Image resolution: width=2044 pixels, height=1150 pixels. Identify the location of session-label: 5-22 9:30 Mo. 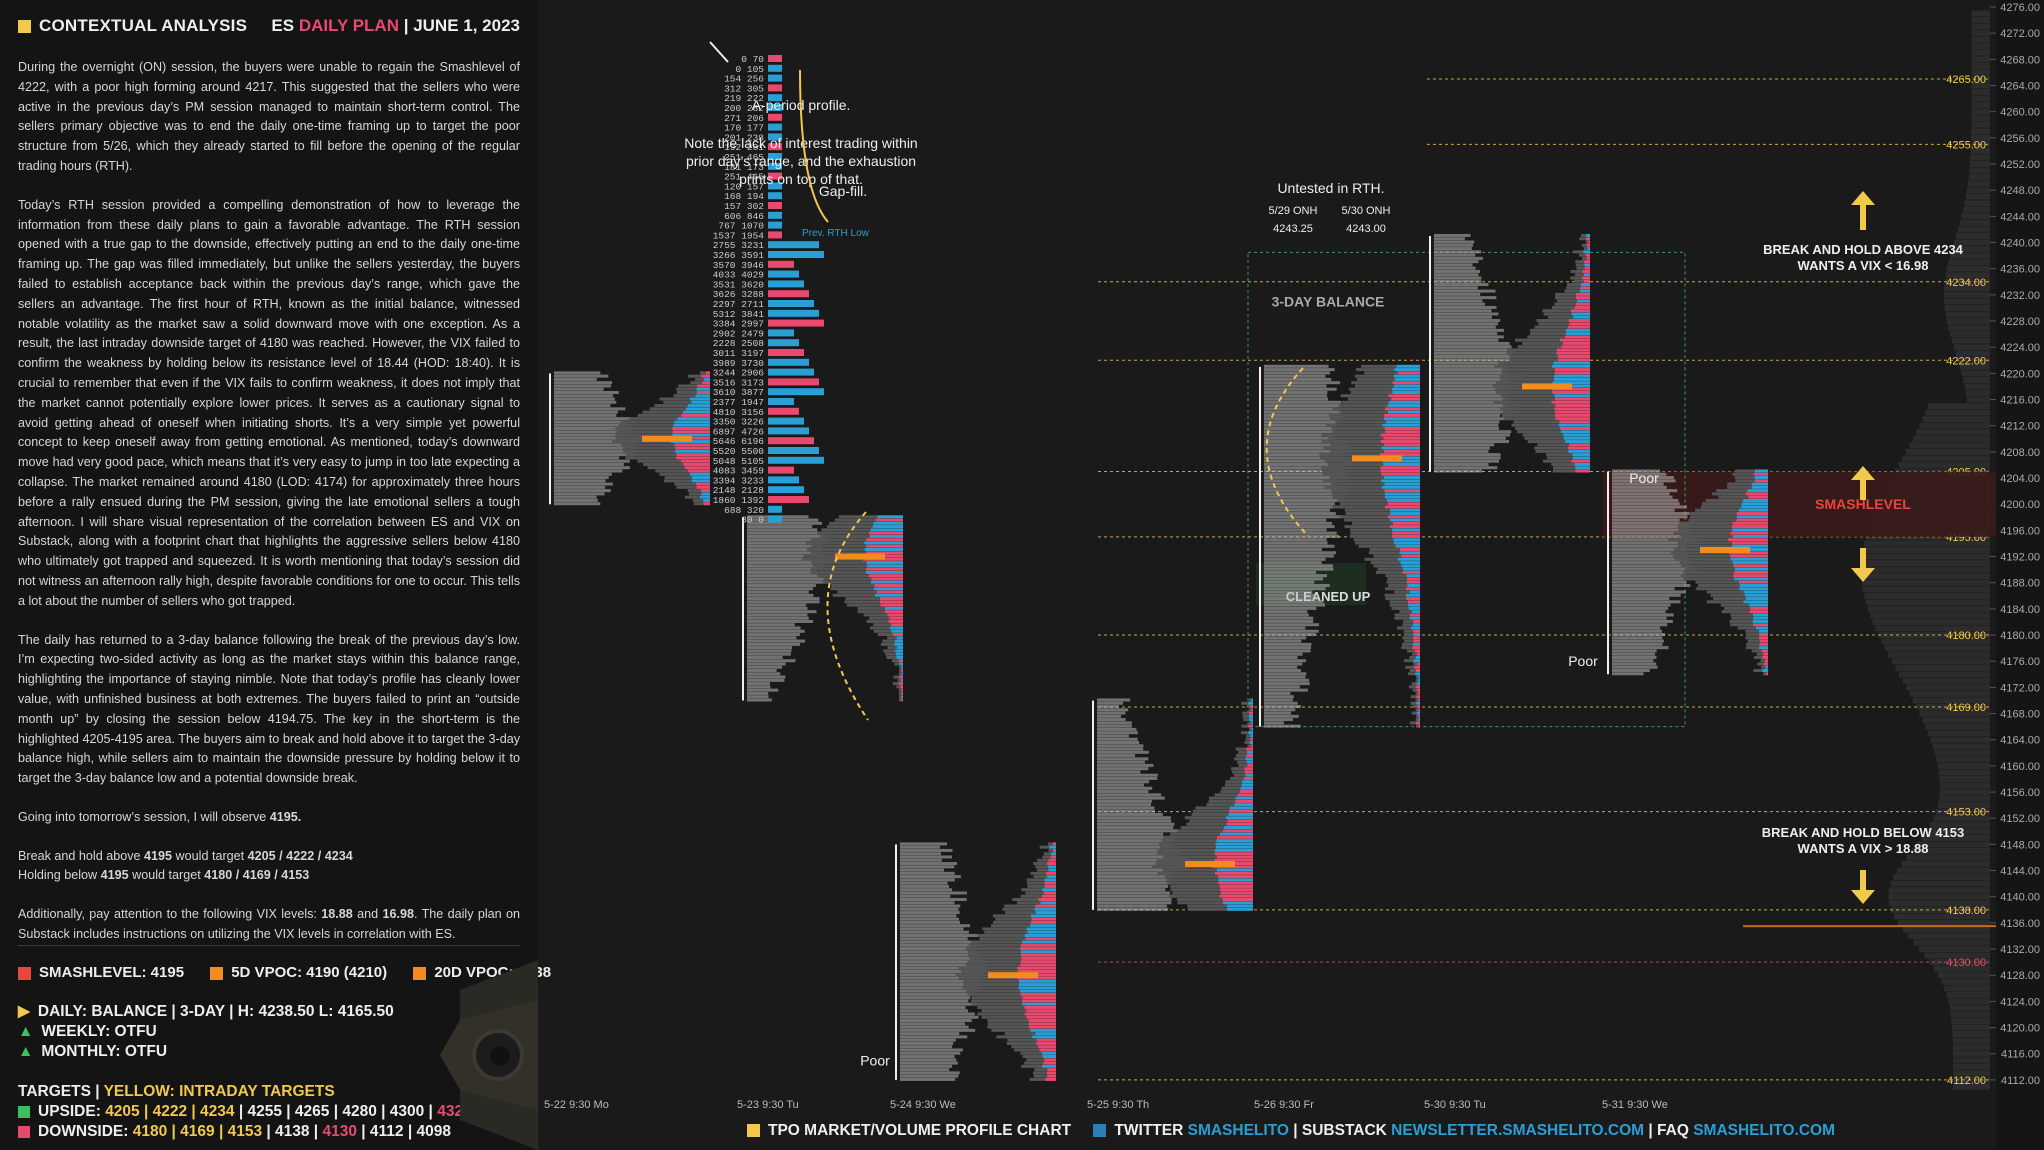
(576, 1105).